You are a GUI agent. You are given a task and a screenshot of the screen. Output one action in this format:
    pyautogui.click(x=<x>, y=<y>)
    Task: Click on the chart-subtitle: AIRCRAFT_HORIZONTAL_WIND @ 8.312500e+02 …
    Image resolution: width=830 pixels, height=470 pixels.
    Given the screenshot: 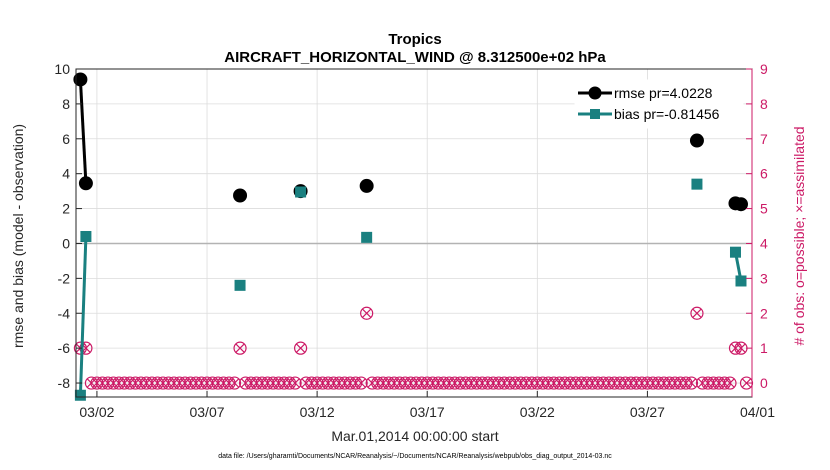 What is the action you would take?
    pyautogui.click(x=415, y=57)
    